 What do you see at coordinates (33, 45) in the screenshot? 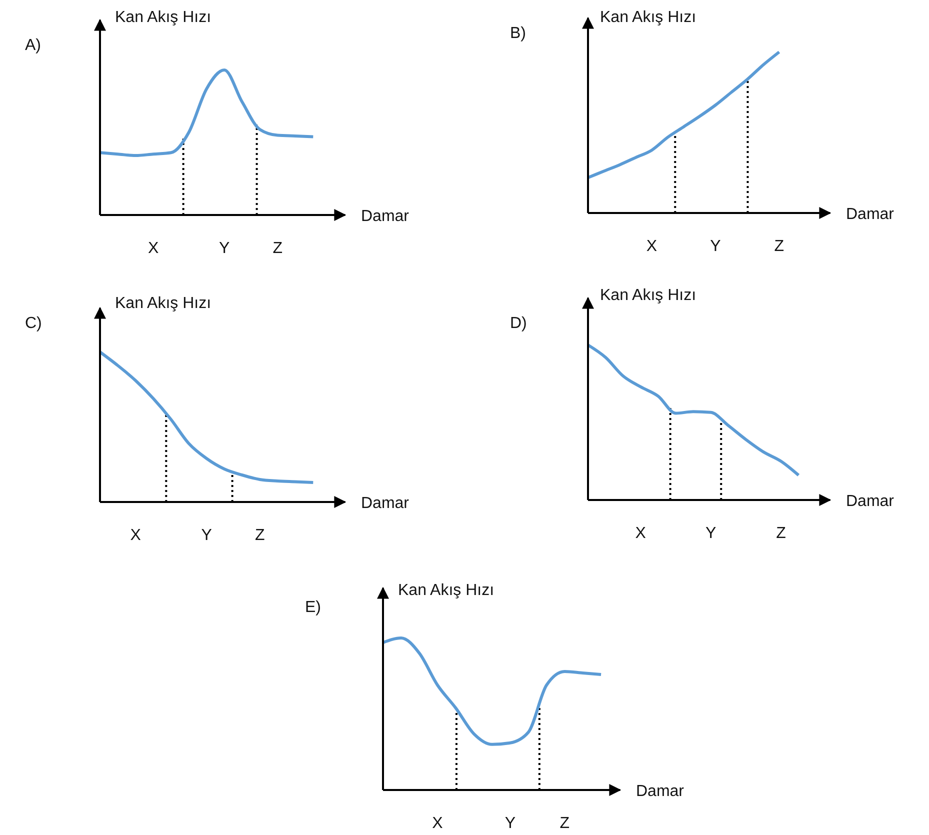
I see `chart-title: A)` at bounding box center [33, 45].